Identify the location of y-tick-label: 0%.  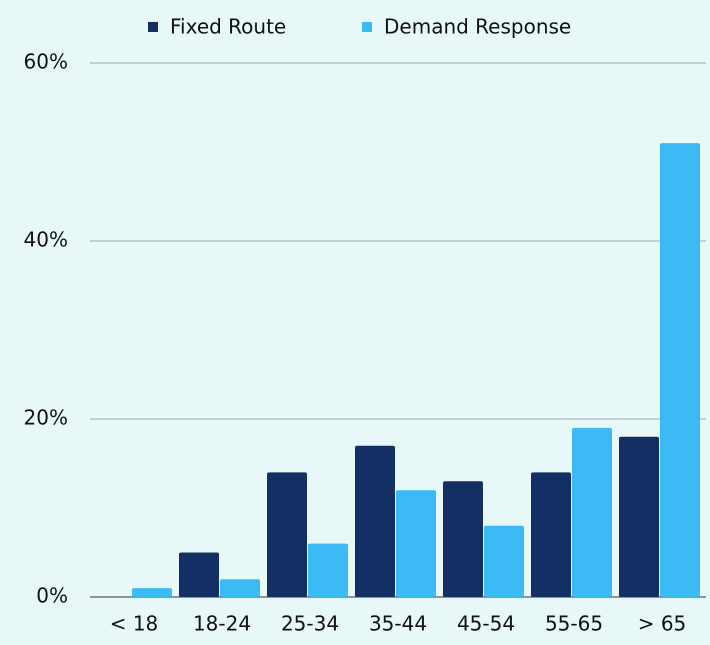
(52, 596).